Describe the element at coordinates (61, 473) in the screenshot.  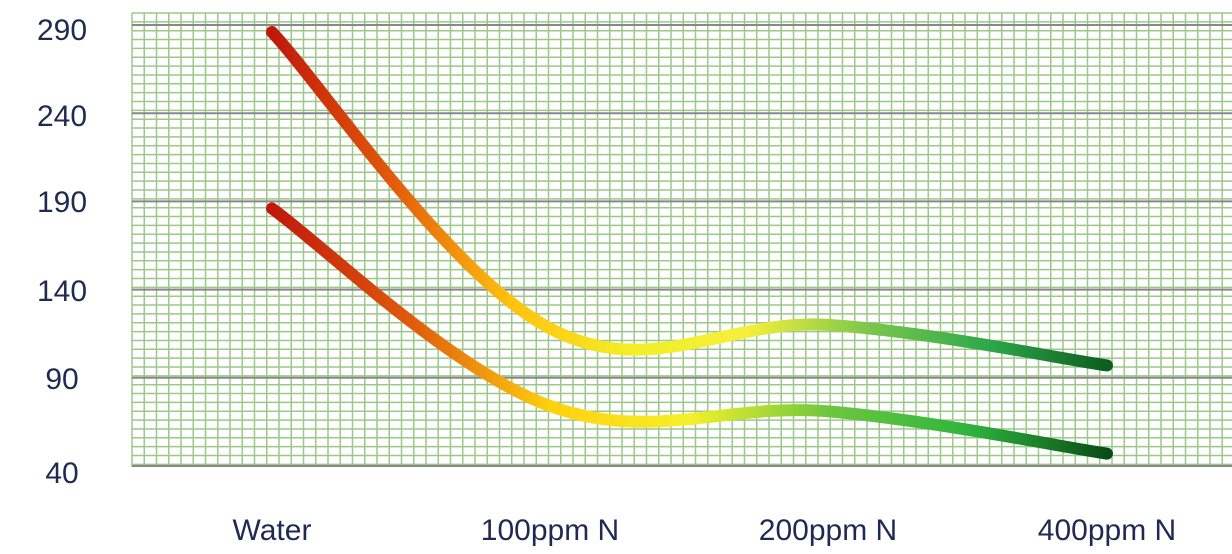
I see `y-tick-label: 40` at that location.